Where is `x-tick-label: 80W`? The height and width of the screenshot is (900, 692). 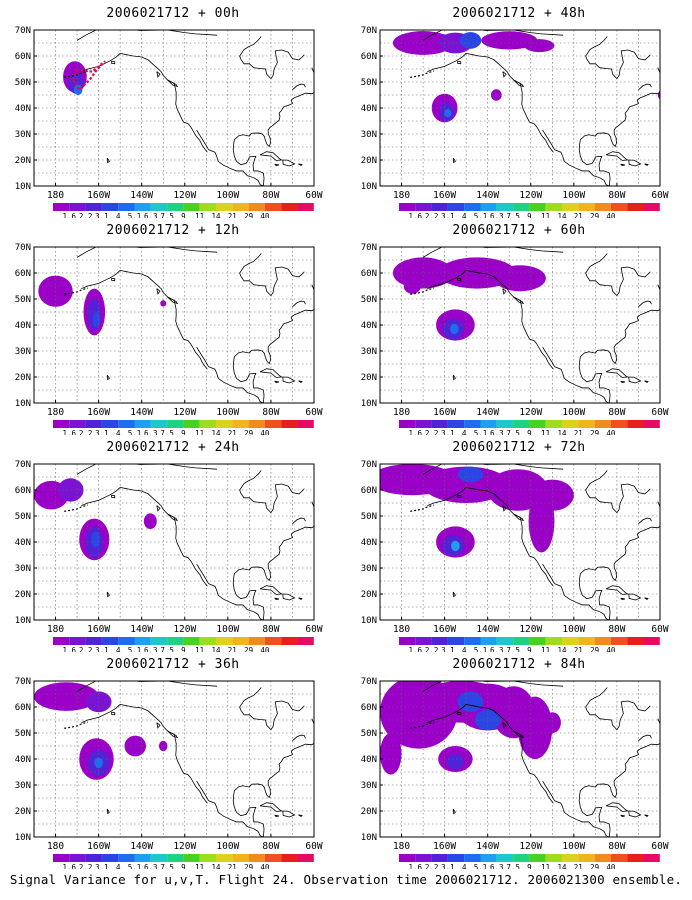 x-tick-label: 80W is located at coordinates (616, 846).